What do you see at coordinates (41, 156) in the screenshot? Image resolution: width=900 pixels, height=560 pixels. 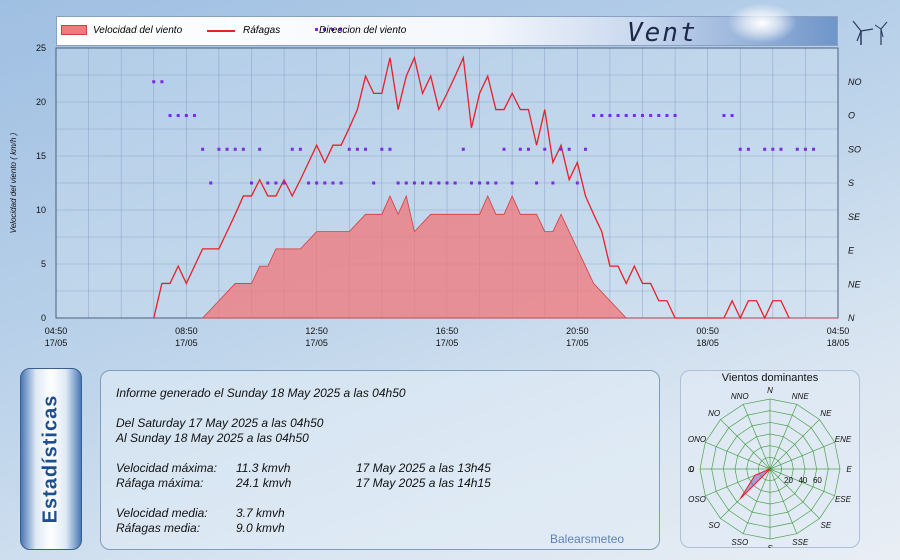 I see `y-tick-label: 15` at bounding box center [41, 156].